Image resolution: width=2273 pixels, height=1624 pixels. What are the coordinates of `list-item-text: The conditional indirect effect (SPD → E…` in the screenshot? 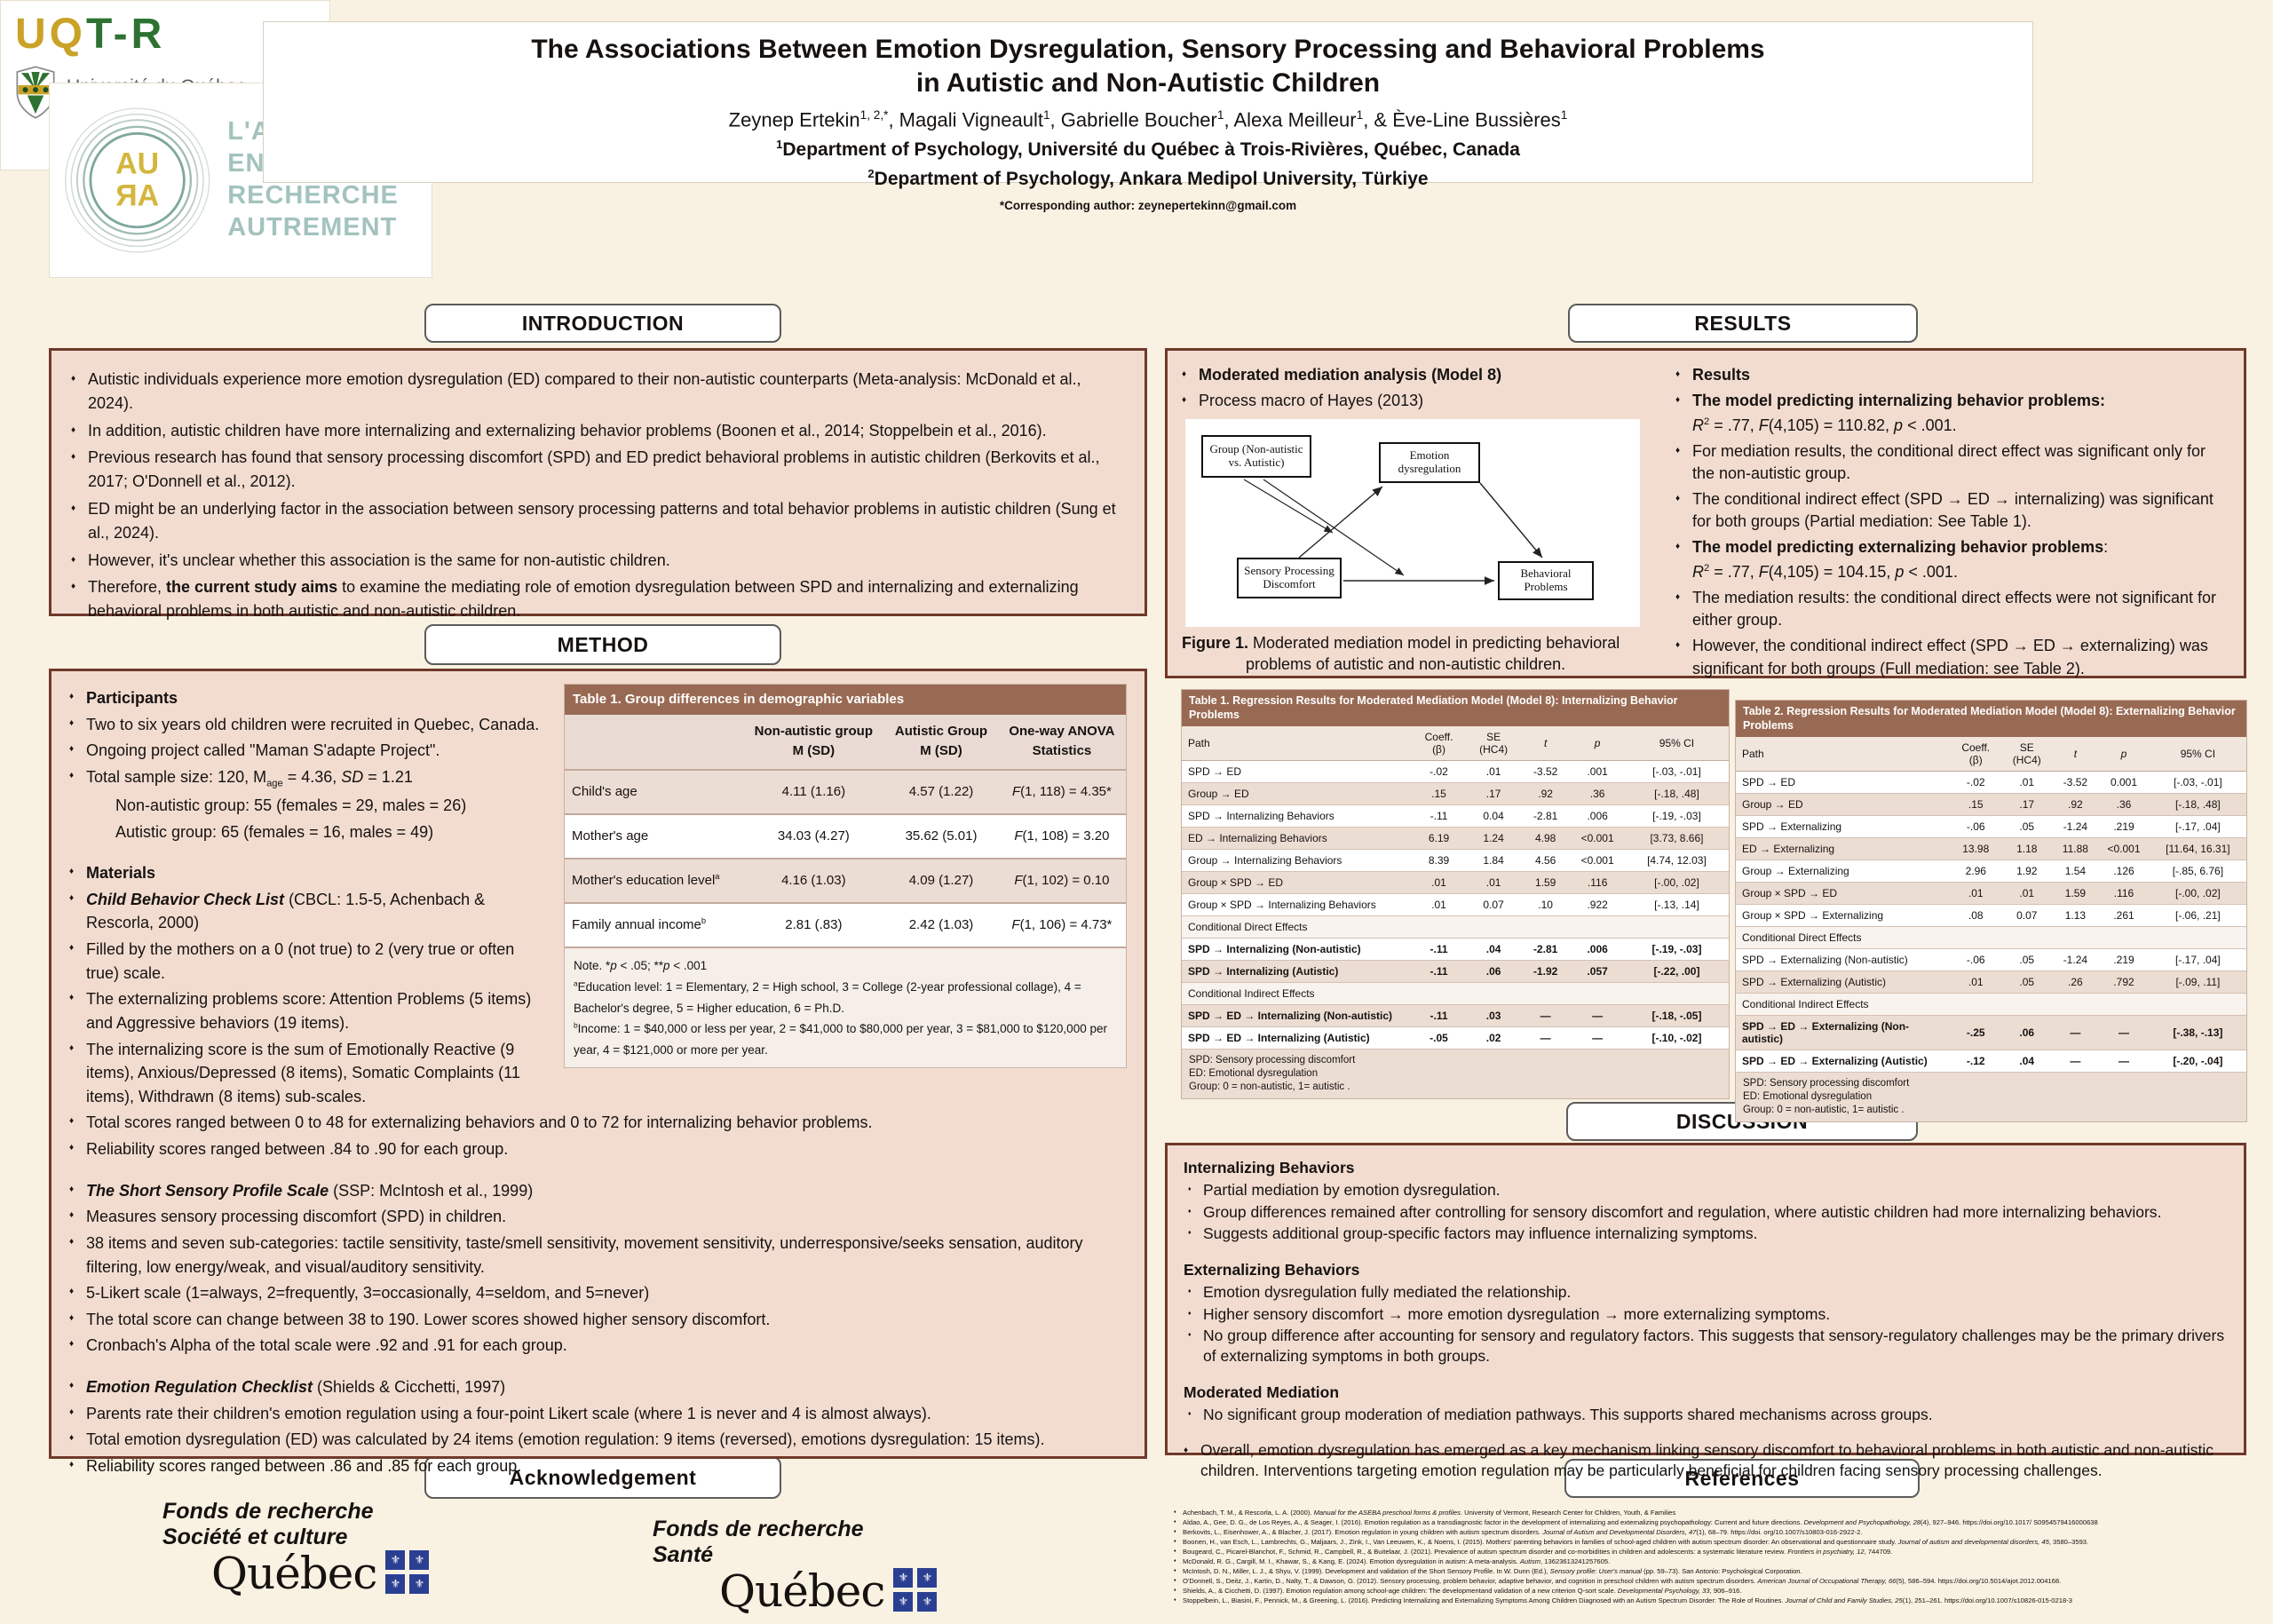 It's located at (1953, 510).